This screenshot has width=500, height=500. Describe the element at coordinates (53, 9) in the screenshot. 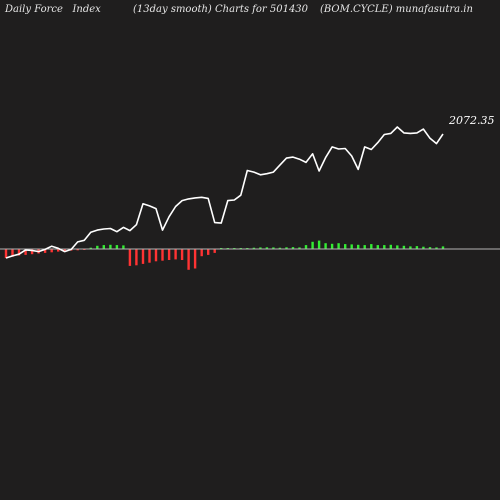

I see `chart-title-left: Daily Force Index` at that location.